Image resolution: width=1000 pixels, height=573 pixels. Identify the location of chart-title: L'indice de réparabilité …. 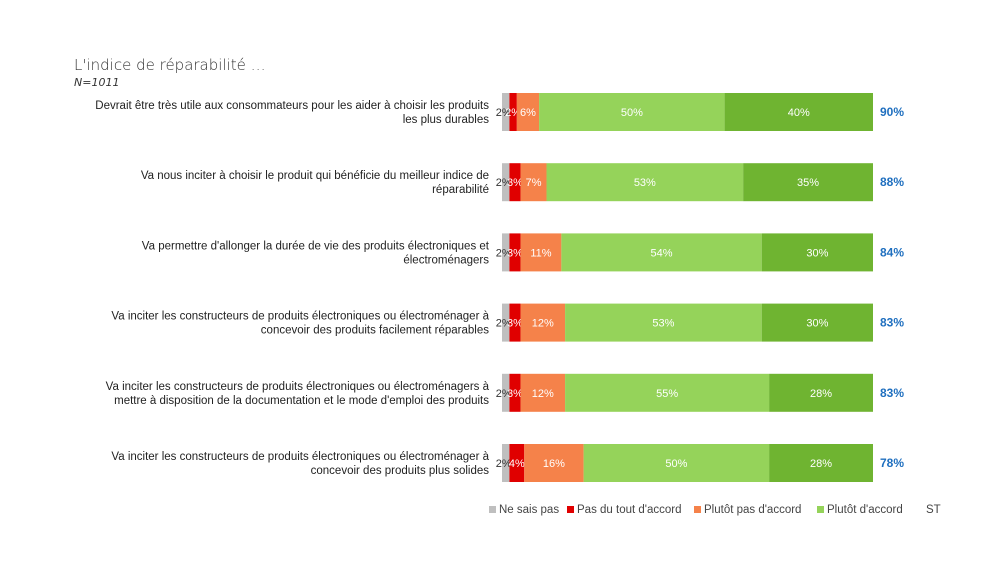
(170, 65).